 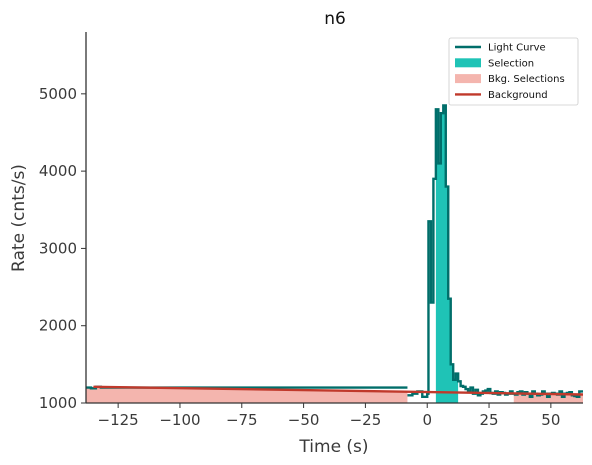 I want to click on selection-layer, so click(x=447, y=254).